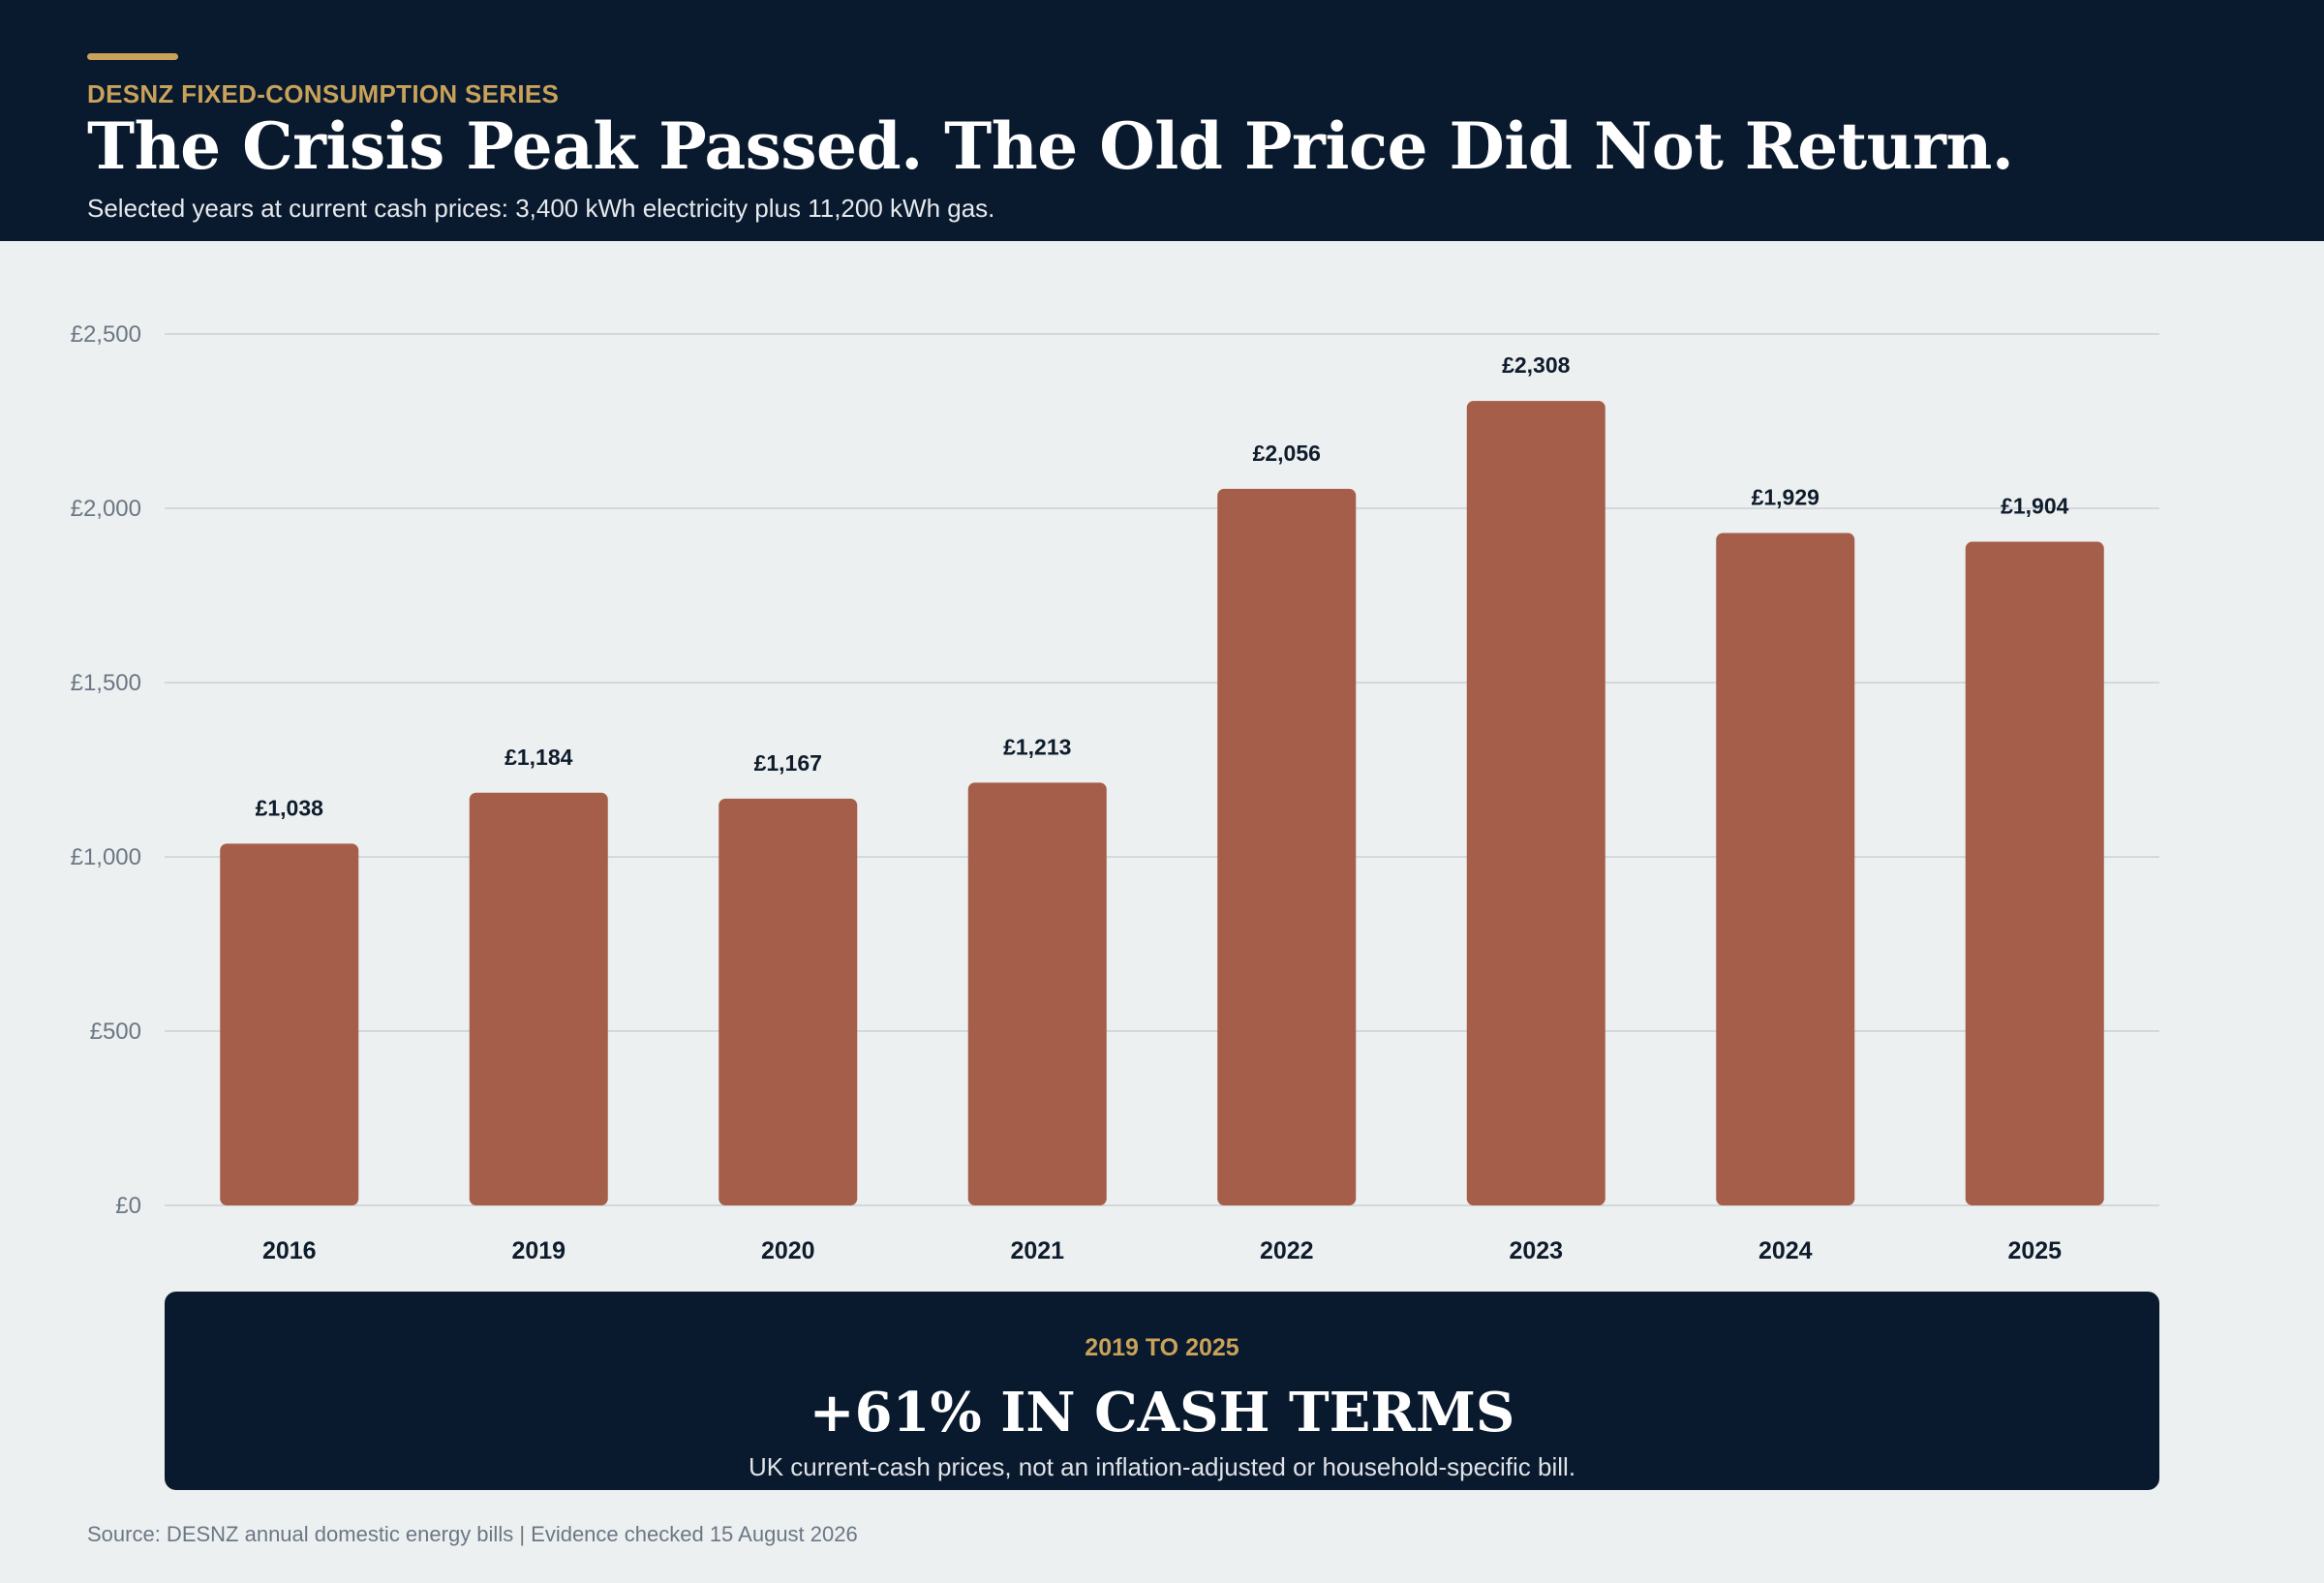 This screenshot has width=2324, height=1583. What do you see at coordinates (1537, 365) in the screenshot?
I see `data-label: £2,308` at bounding box center [1537, 365].